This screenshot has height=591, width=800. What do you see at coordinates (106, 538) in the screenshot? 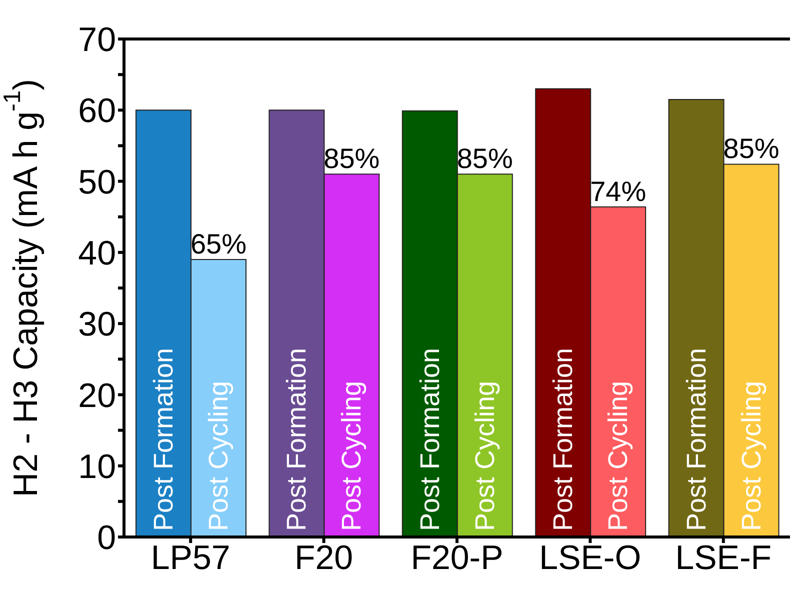
I see `y-tick-label: 0` at bounding box center [106, 538].